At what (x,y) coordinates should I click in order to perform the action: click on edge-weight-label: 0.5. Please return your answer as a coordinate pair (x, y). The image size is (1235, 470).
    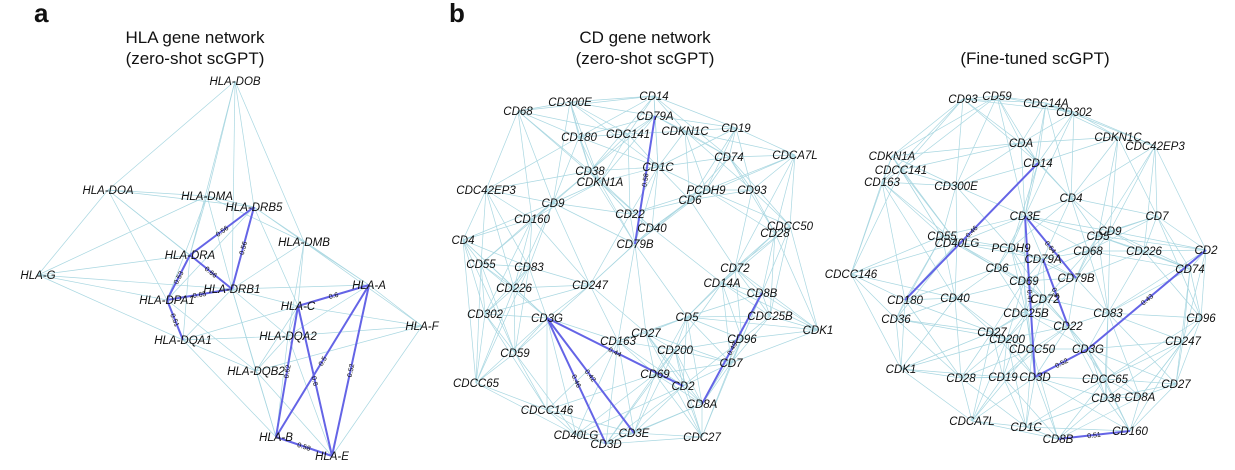
    Looking at the image, I should click on (323, 361).